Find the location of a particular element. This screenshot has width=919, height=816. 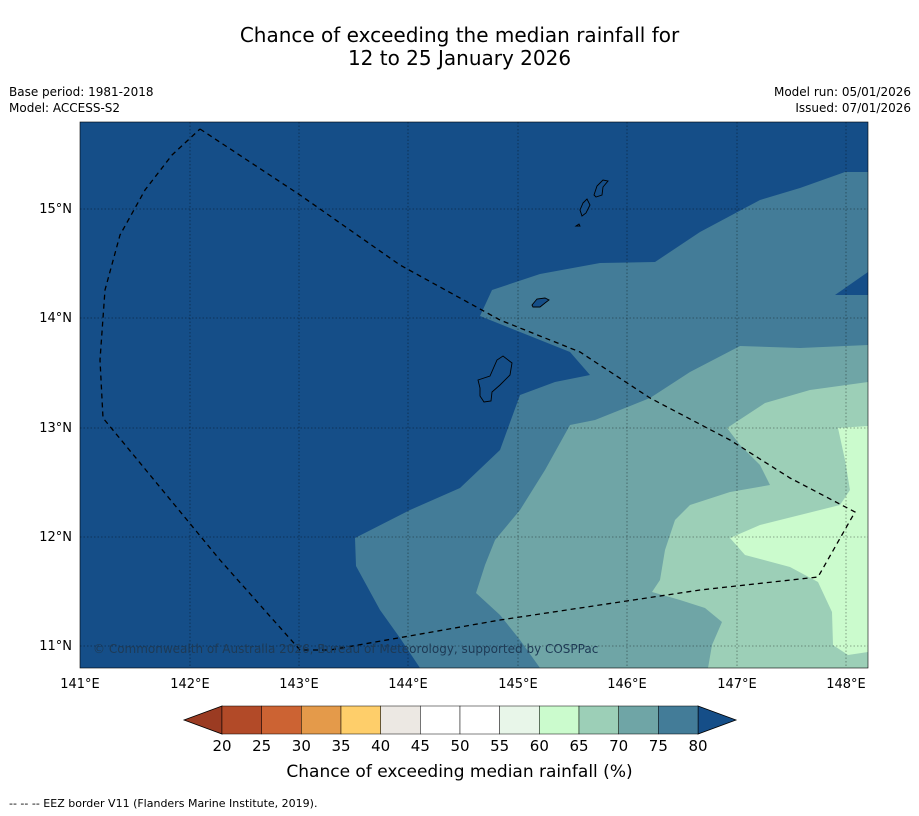

colorbar-tick-label: 75 is located at coordinates (658, 746).